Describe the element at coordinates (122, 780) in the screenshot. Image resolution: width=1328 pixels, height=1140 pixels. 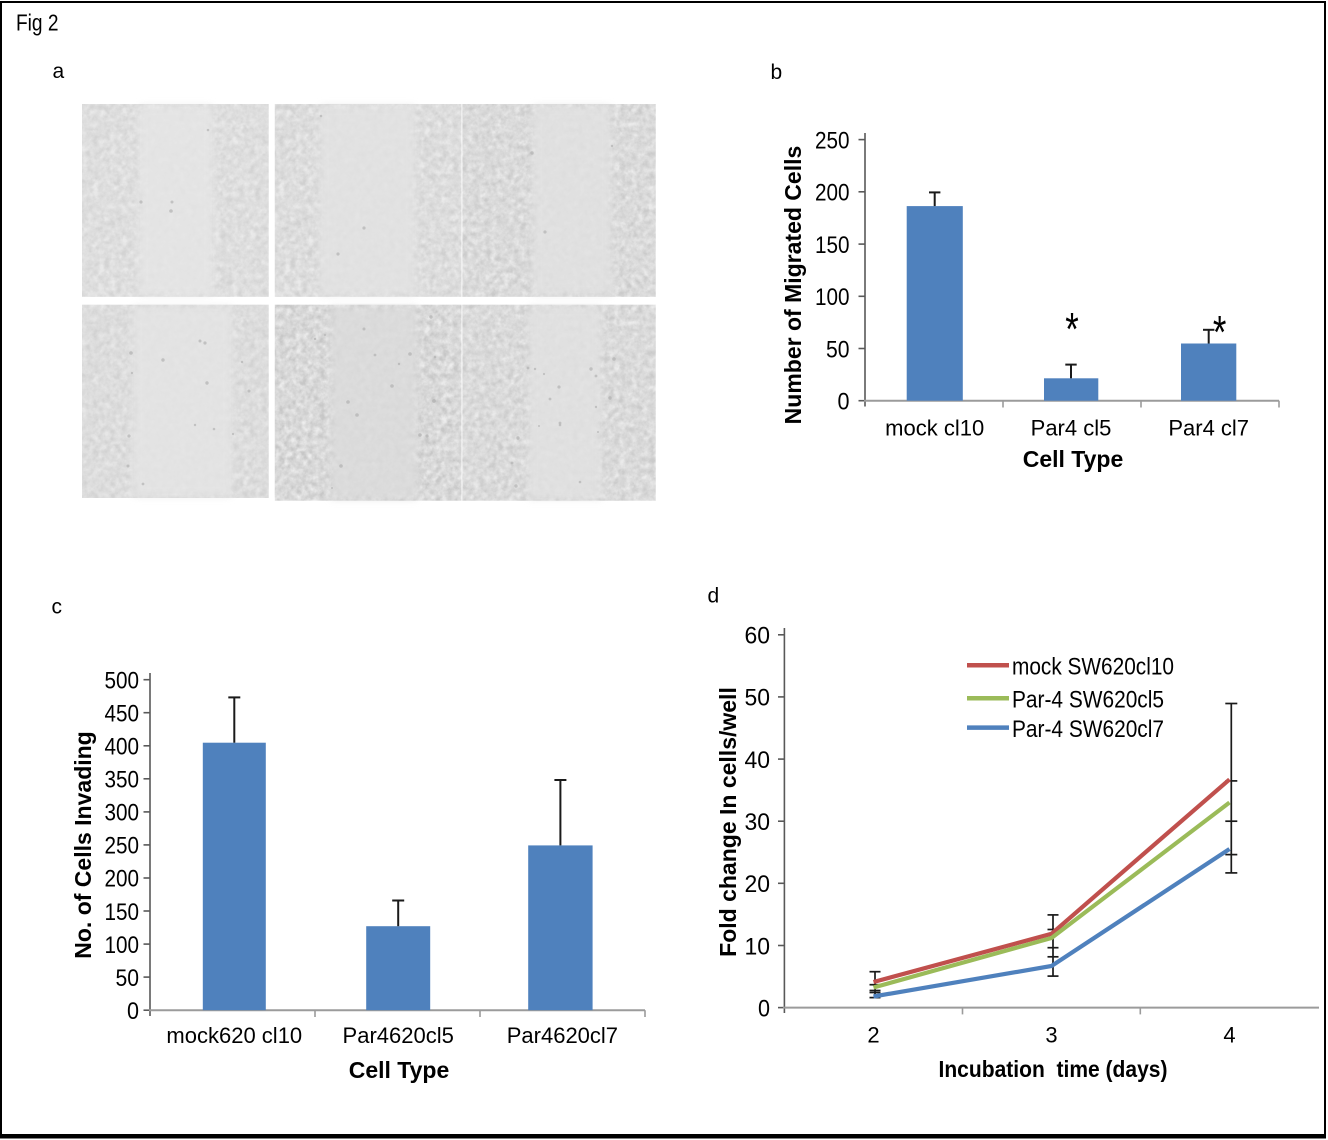
I see `svg-text: 350` at that location.